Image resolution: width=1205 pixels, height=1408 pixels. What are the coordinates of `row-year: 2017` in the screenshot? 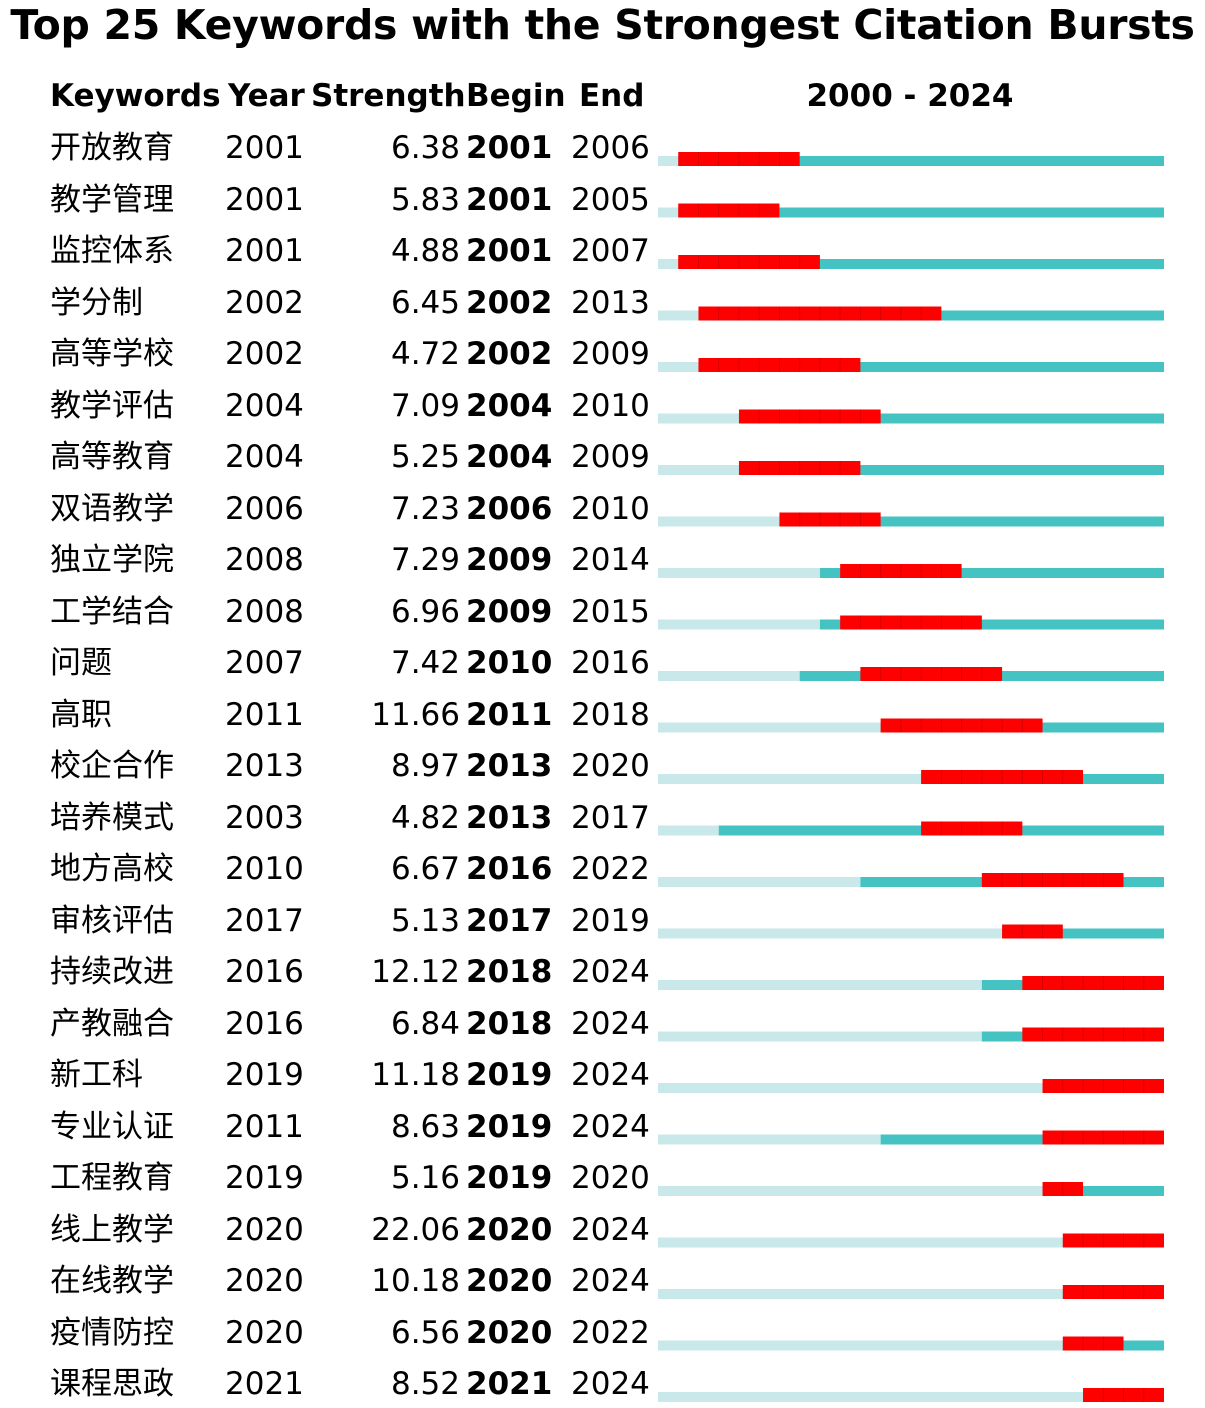 It's located at (264, 920).